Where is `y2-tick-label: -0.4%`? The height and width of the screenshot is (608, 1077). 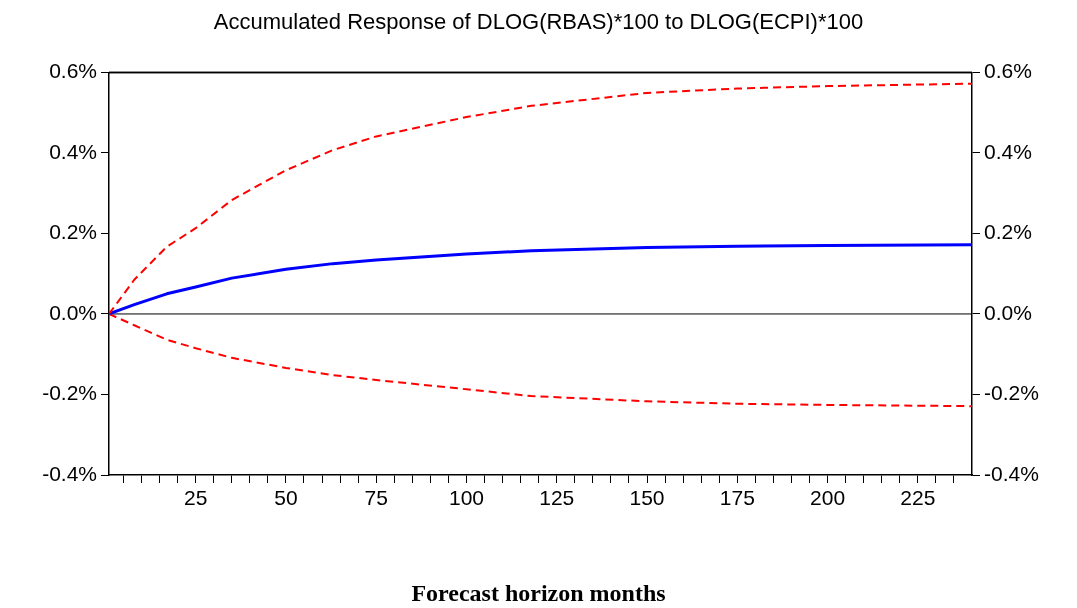 y2-tick-label: -0.4% is located at coordinates (1011, 473).